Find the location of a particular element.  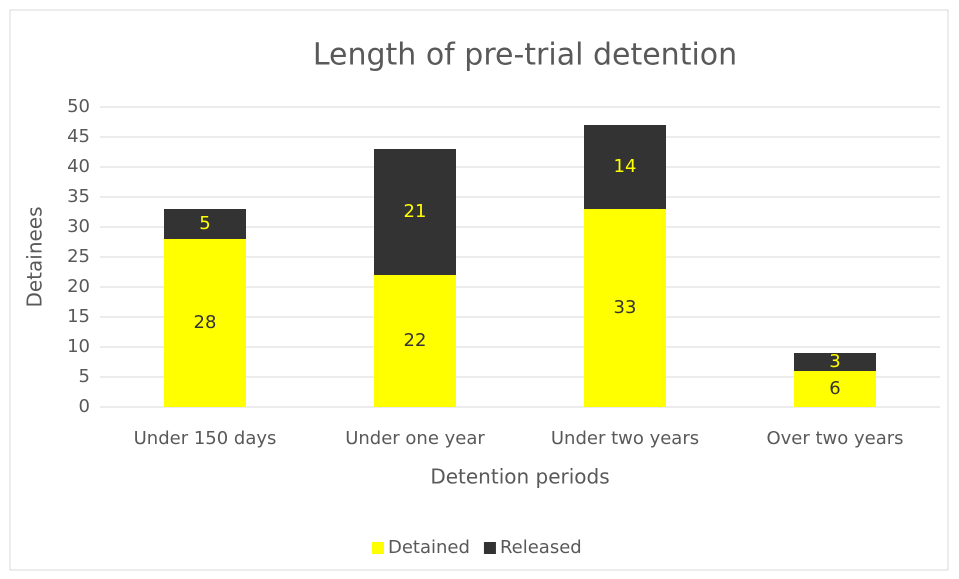

x-tick-label: Under 150 days is located at coordinates (205, 438).